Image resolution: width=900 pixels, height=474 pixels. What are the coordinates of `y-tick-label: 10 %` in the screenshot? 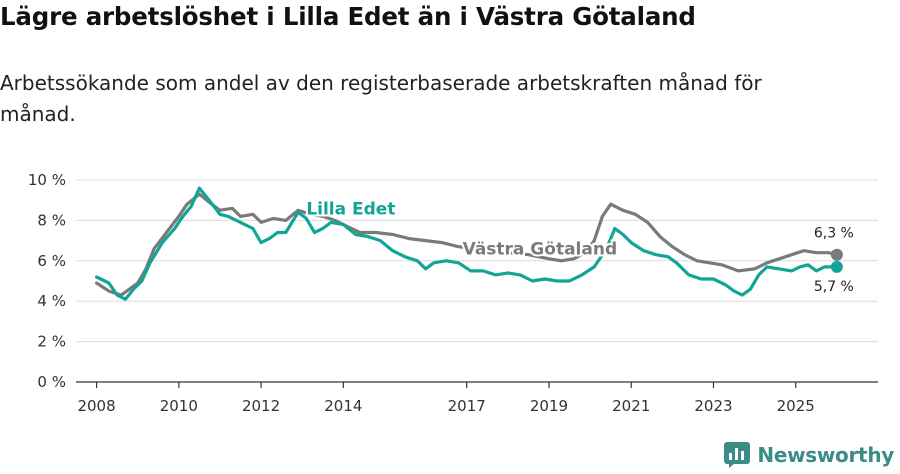 It's located at (47, 180).